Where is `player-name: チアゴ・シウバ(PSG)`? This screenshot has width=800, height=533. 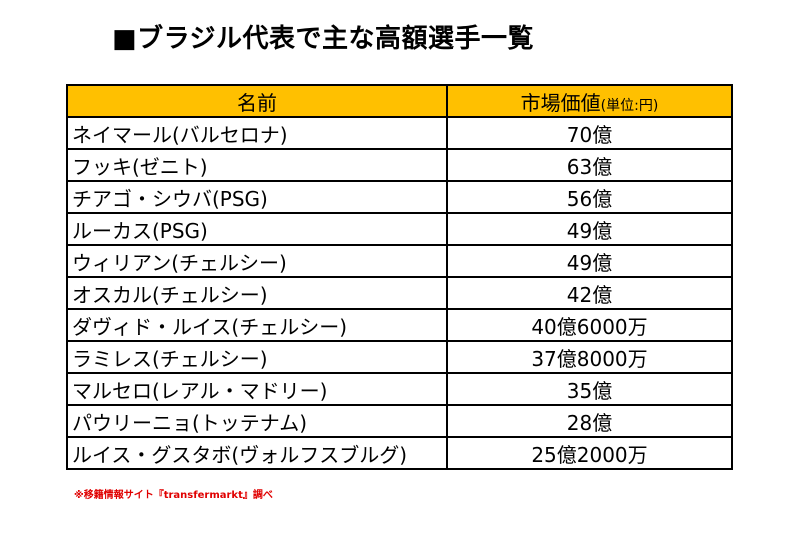 player-name: チアゴ・シウバ(PSG) is located at coordinates (257, 197).